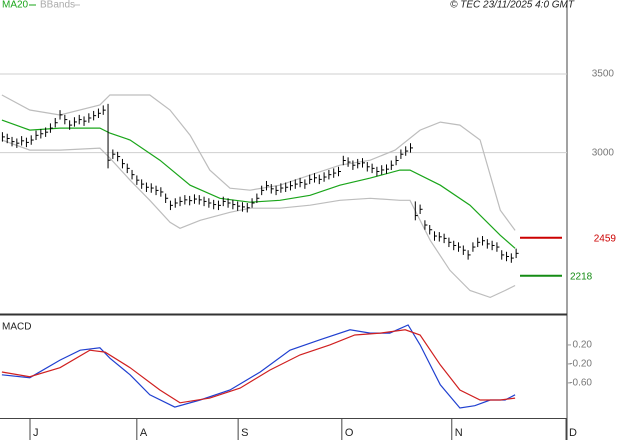 The height and width of the screenshot is (440, 627). What do you see at coordinates (244, 433) in the screenshot?
I see `x-tick-label: S` at bounding box center [244, 433].